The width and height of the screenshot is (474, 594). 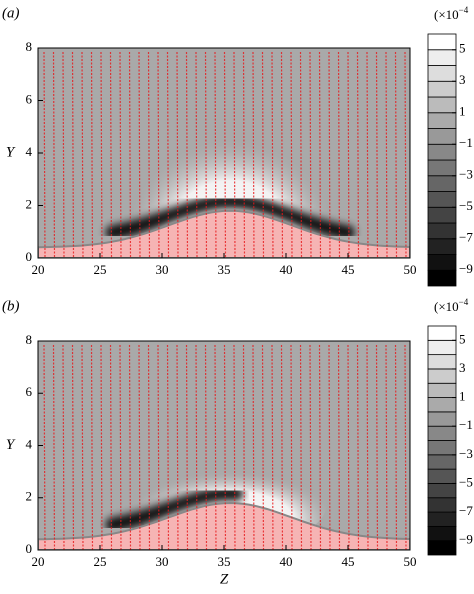 What do you see at coordinates (466, 205) in the screenshot?
I see `colorbar-tick-label: −5` at bounding box center [466, 205].